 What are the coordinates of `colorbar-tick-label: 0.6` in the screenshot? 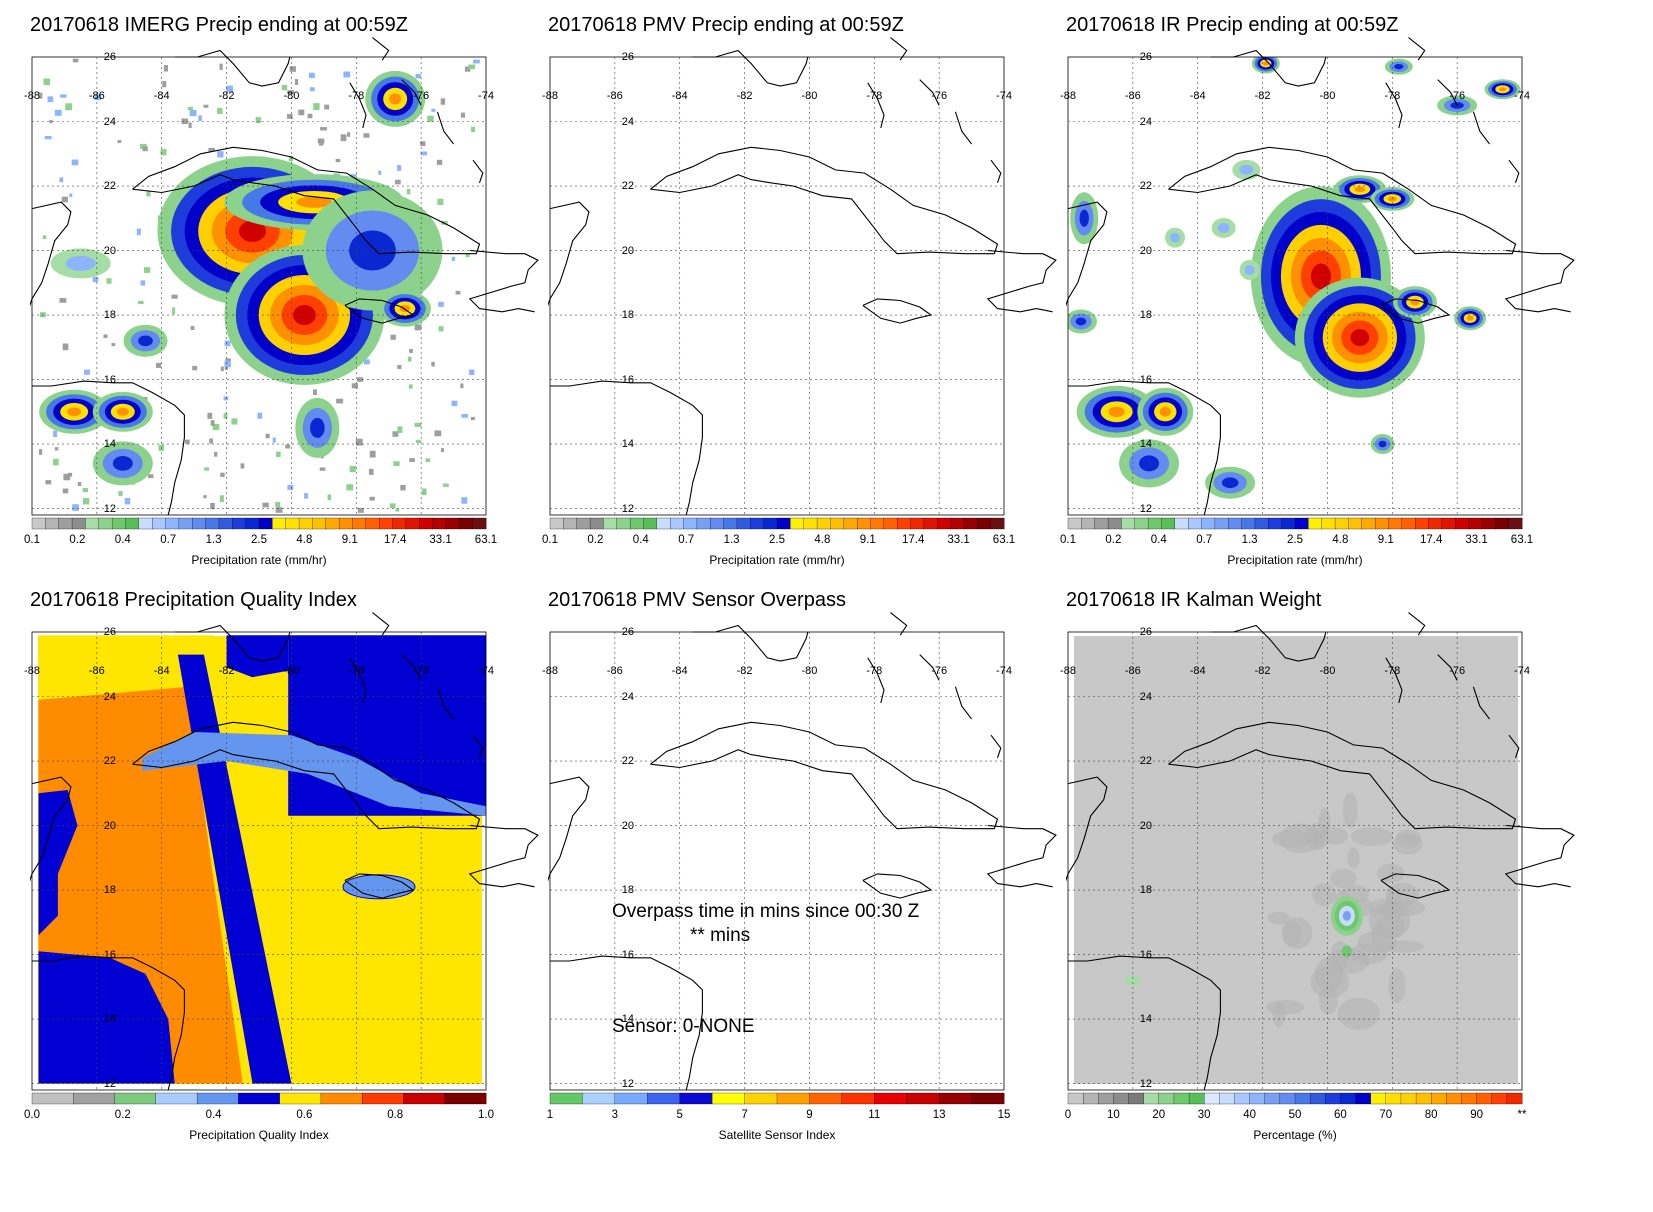 It's located at (304, 1115).